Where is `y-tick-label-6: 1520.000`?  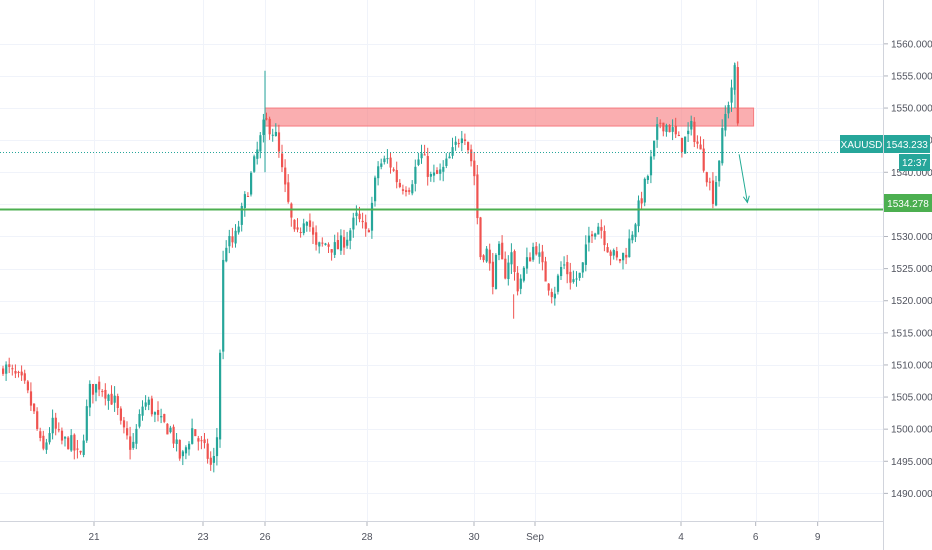
y-tick-label-6: 1520.000 is located at coordinates (911, 301).